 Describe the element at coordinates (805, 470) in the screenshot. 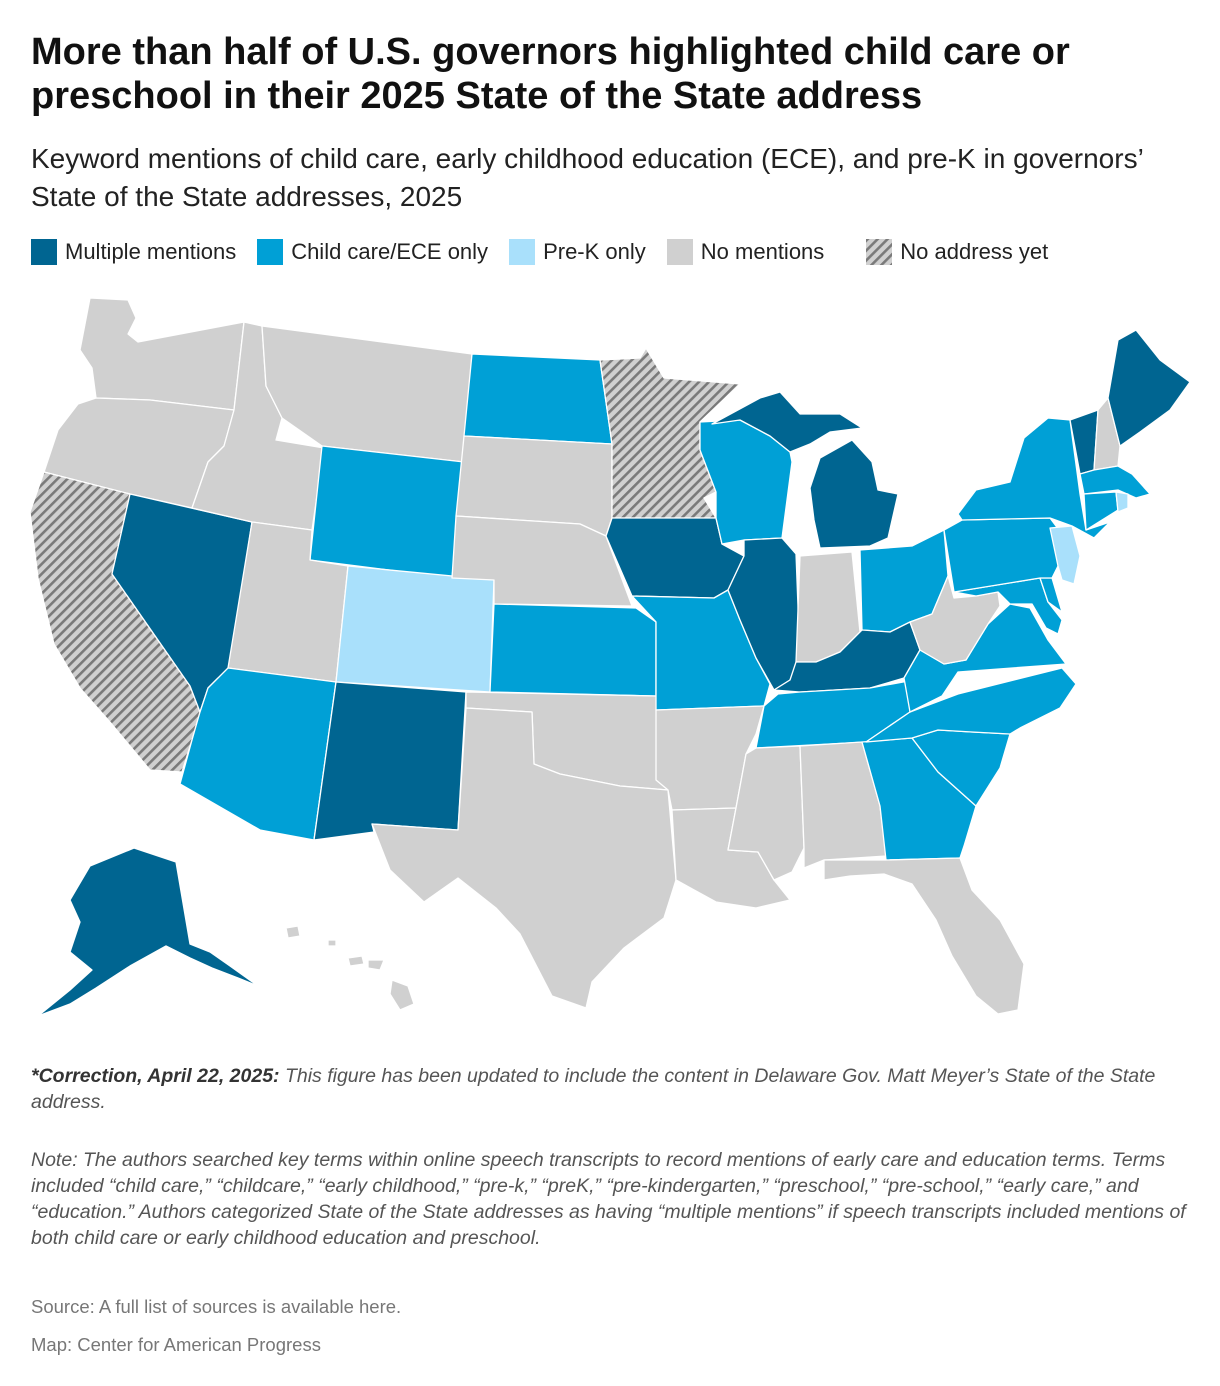

I see `state-mi` at that location.